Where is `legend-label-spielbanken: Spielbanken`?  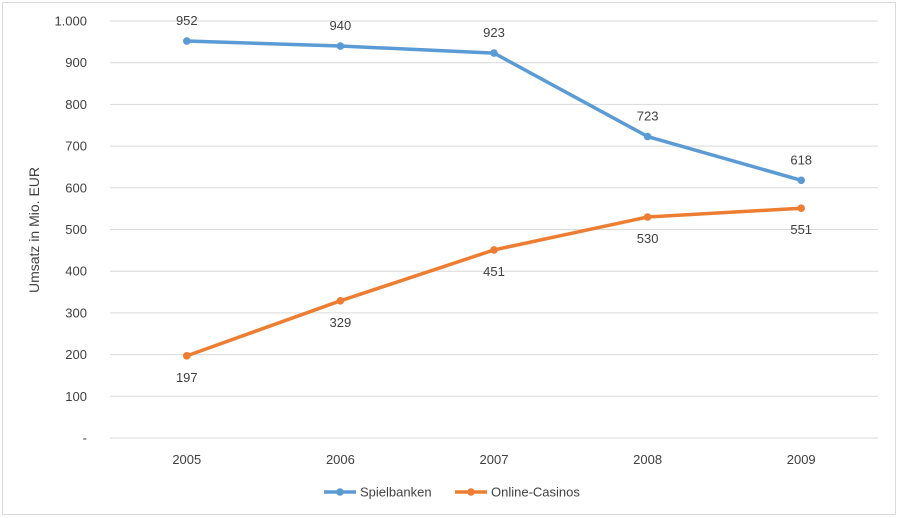
legend-label-spielbanken: Spielbanken is located at coordinates (396, 492).